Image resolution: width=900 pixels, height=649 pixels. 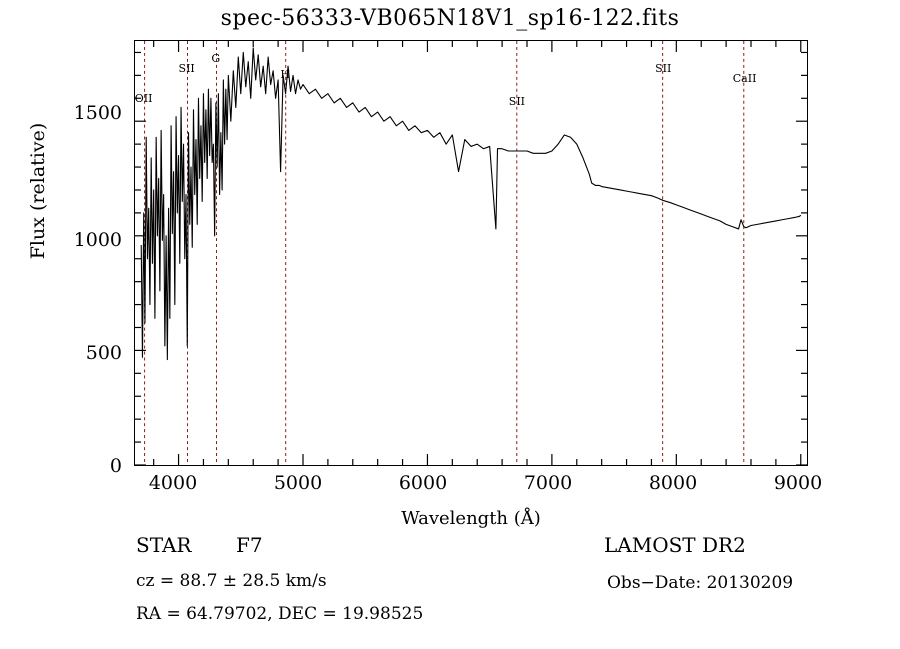 What do you see at coordinates (548, 483) in the screenshot?
I see `x-tick-label: 7000` at bounding box center [548, 483].